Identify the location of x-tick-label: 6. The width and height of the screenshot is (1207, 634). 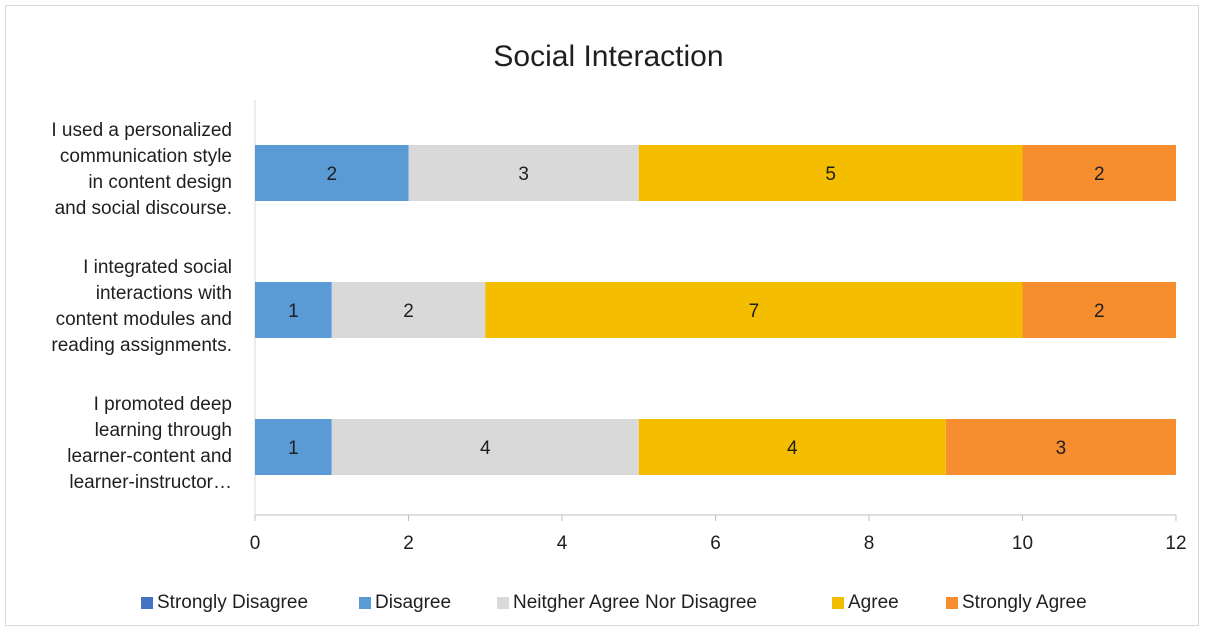
(715, 543).